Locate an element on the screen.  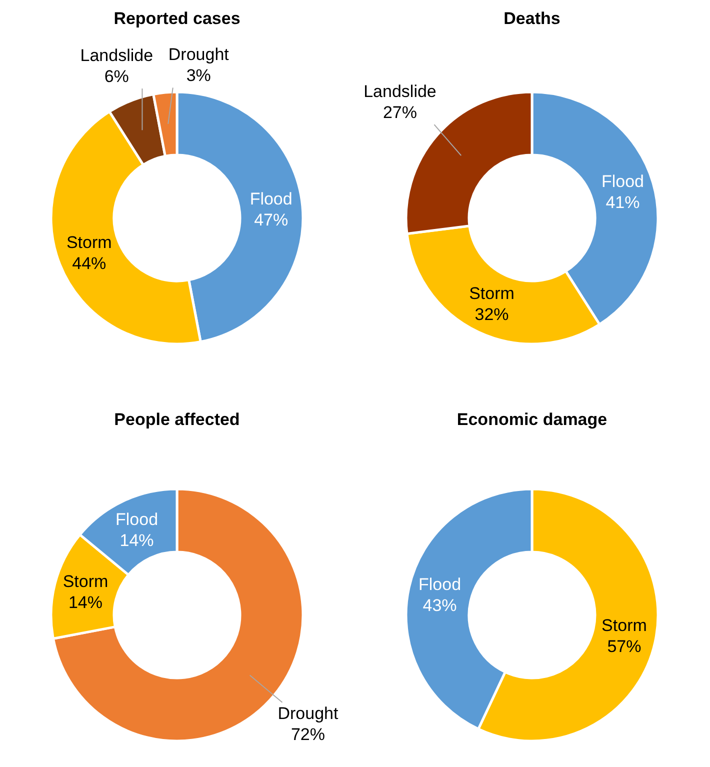
data-label: 47% is located at coordinates (271, 220).